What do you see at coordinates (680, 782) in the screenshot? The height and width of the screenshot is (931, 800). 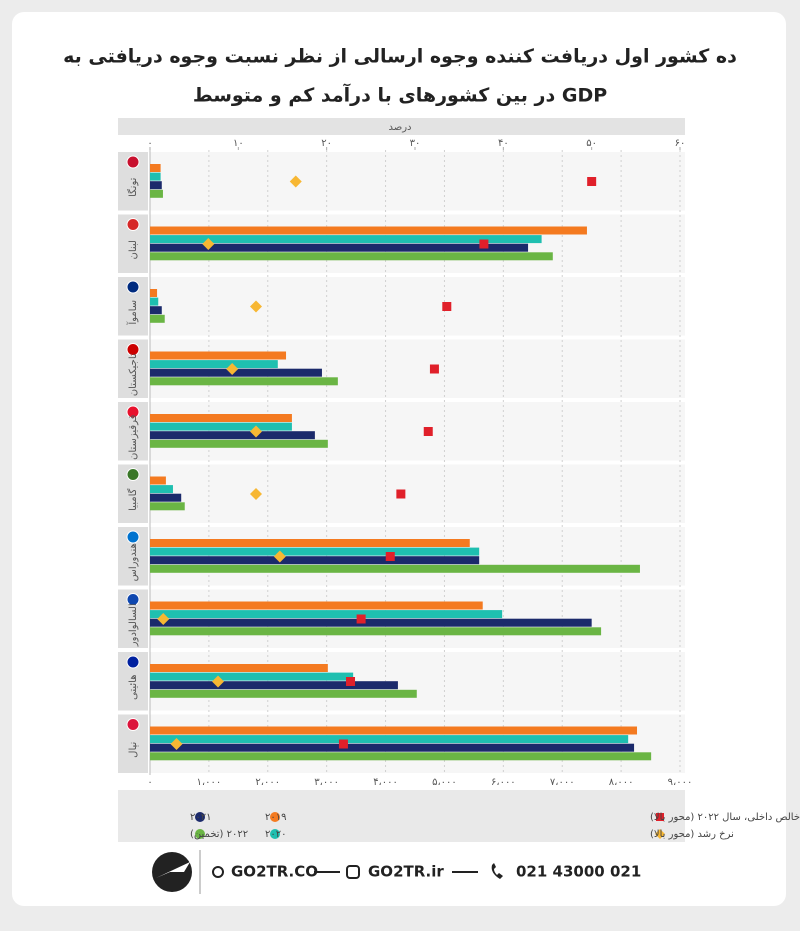 I see `x-tick-label: ۹،۰۰۰` at bounding box center [680, 782].